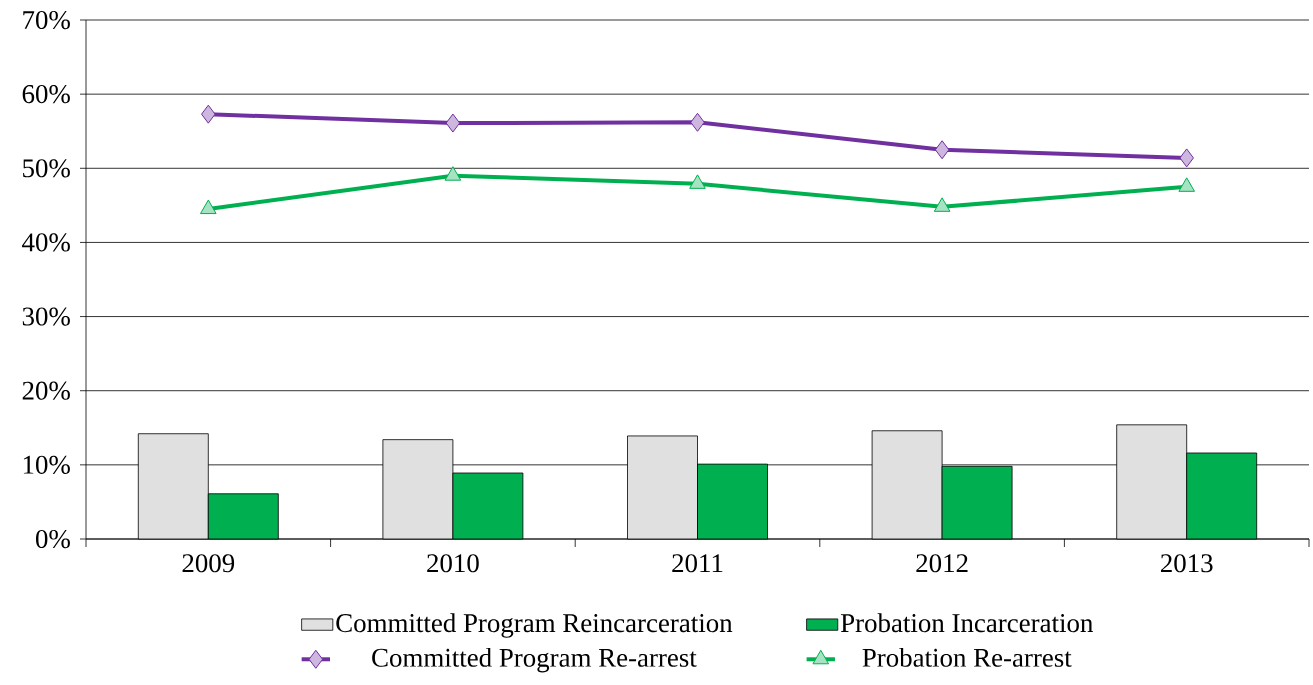 This screenshot has height=685, width=1313. What do you see at coordinates (208, 563) in the screenshot?
I see `x-tick-label: 2009` at bounding box center [208, 563].